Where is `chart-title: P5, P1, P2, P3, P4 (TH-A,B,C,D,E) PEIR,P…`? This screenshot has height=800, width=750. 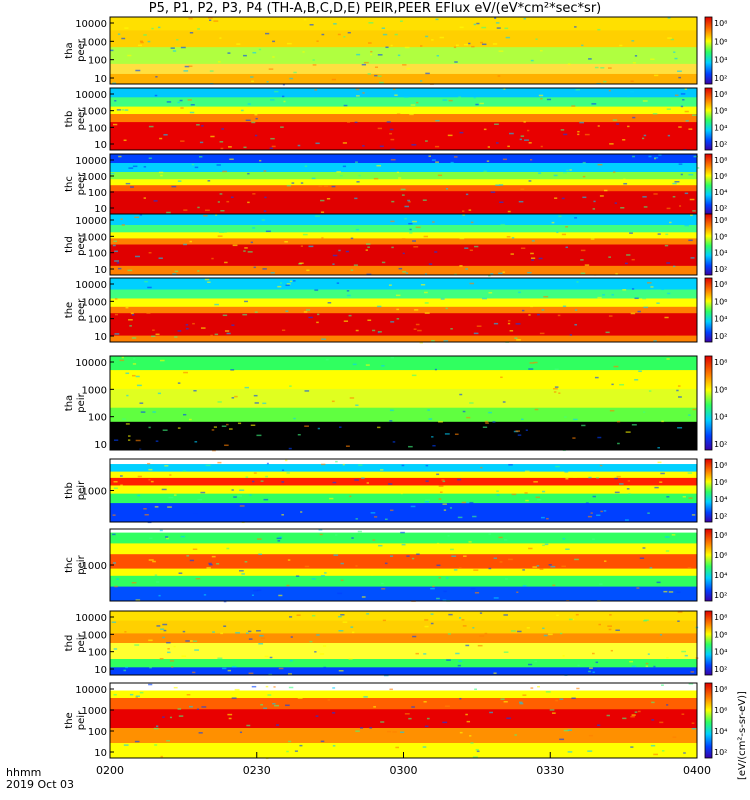
chart-title: P5, P1, P2, P3, P4 (TH-A,B,C,D,E) PEIR,P… is located at coordinates (375, 8).